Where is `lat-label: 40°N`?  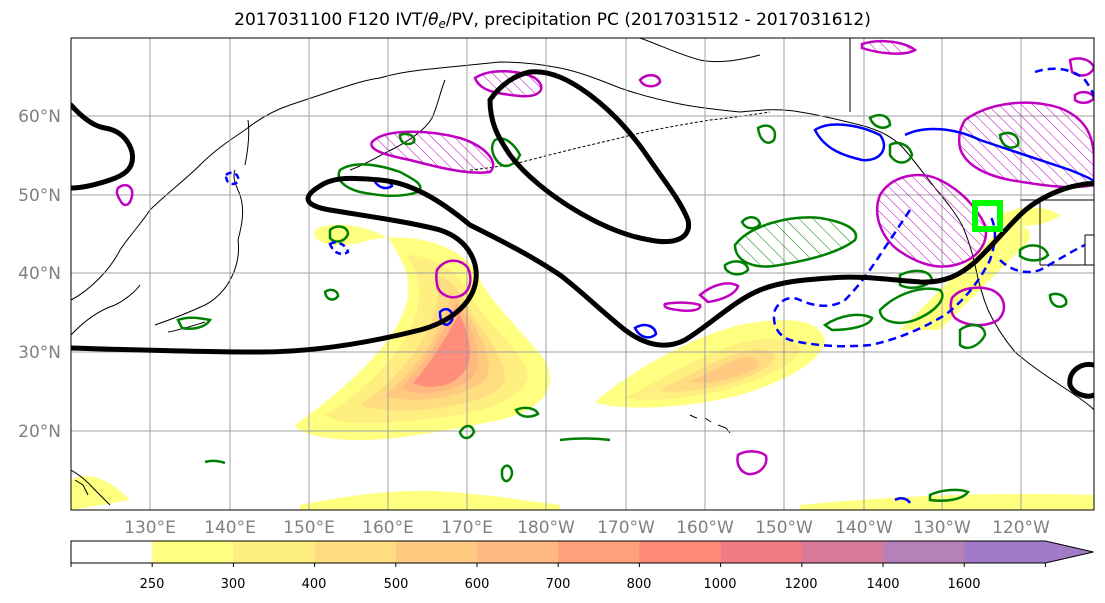 lat-label: 40°N is located at coordinates (39, 274).